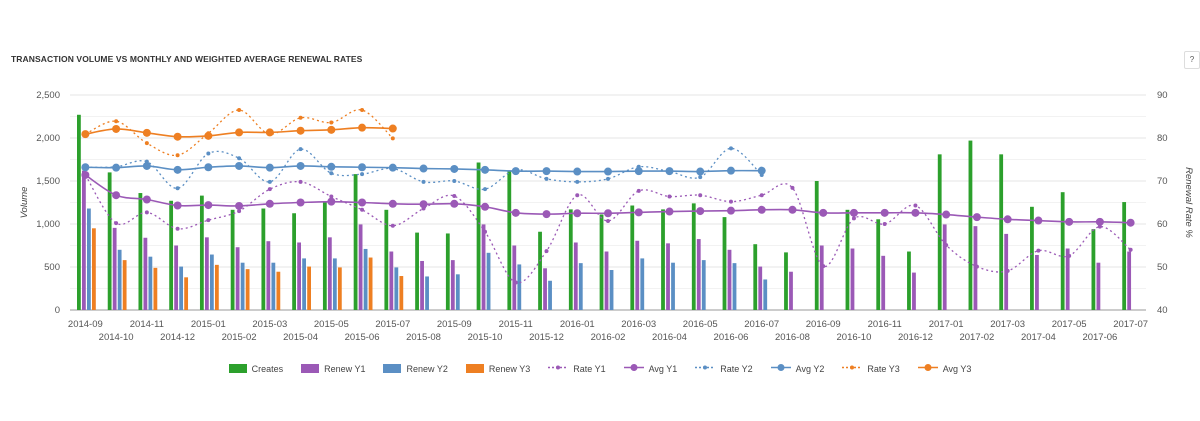 Image resolution: width=1200 pixels, height=421 pixels. I want to click on x-tick-label: 2016-12, so click(915, 337).